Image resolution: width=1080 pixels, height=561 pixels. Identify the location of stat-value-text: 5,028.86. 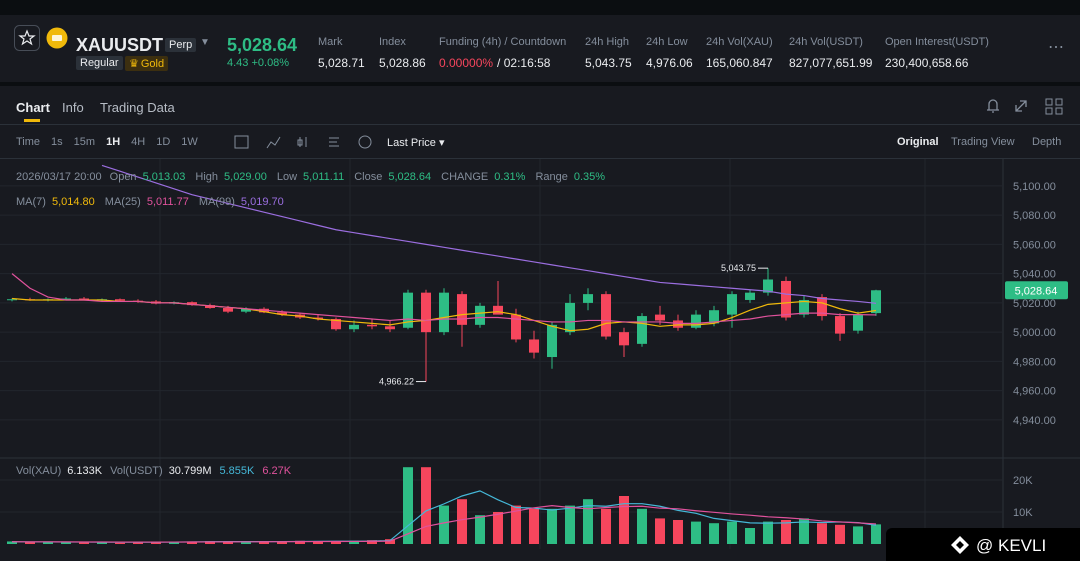
(402, 63).